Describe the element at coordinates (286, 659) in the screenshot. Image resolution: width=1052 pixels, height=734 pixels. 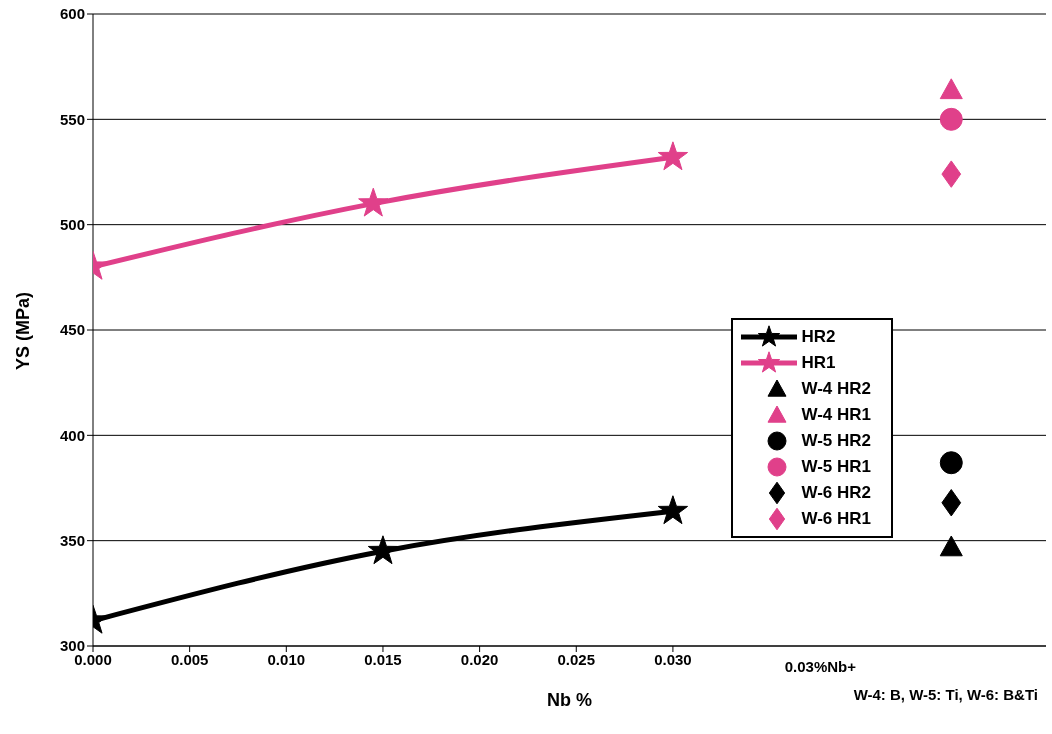
I see `x-tick-label: 0.010` at that location.